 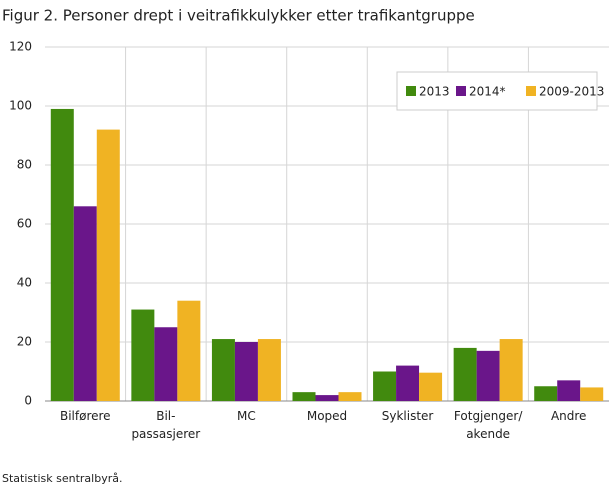 I want to click on x-tick-label: MC, so click(x=246, y=416).